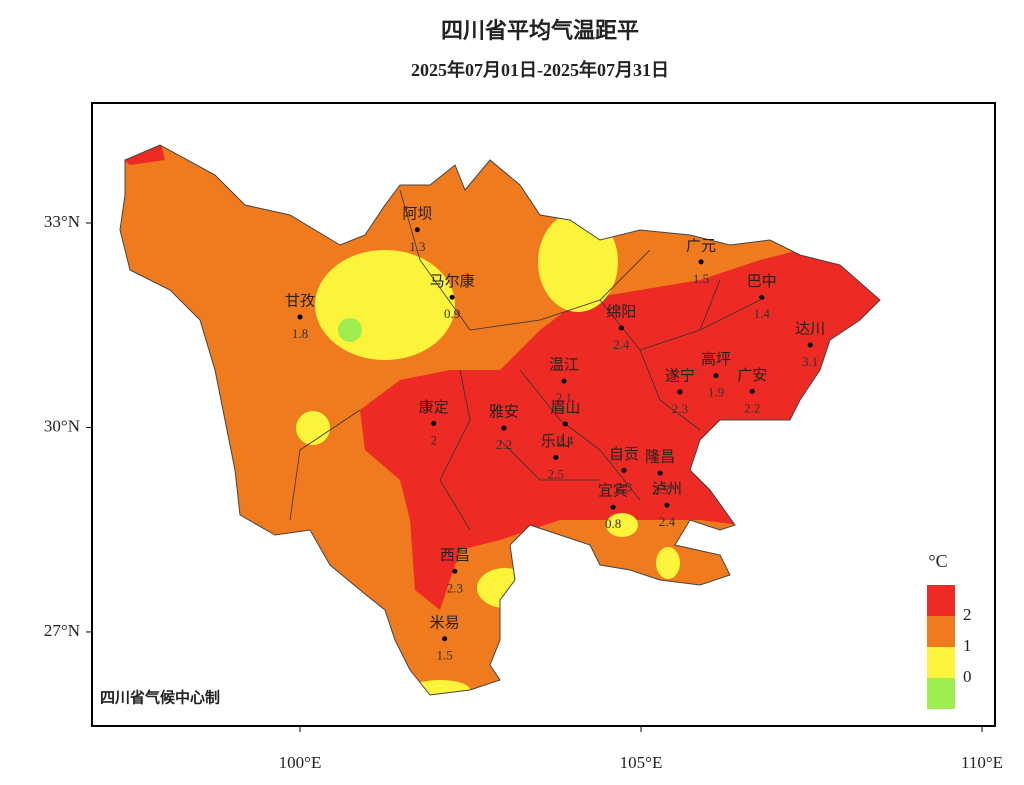  Describe the element at coordinates (434, 407) in the screenshot. I see `station-name: 康定` at that location.